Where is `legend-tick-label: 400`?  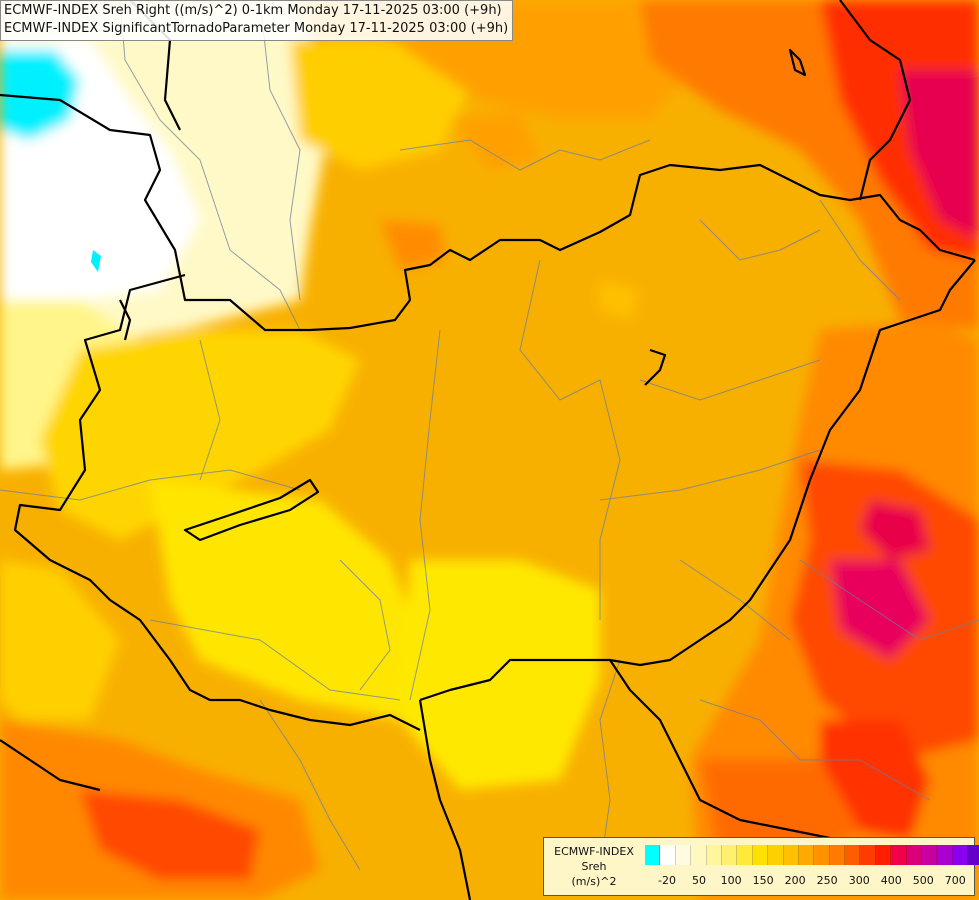 legend-tick-label: 400 is located at coordinates (891, 880).